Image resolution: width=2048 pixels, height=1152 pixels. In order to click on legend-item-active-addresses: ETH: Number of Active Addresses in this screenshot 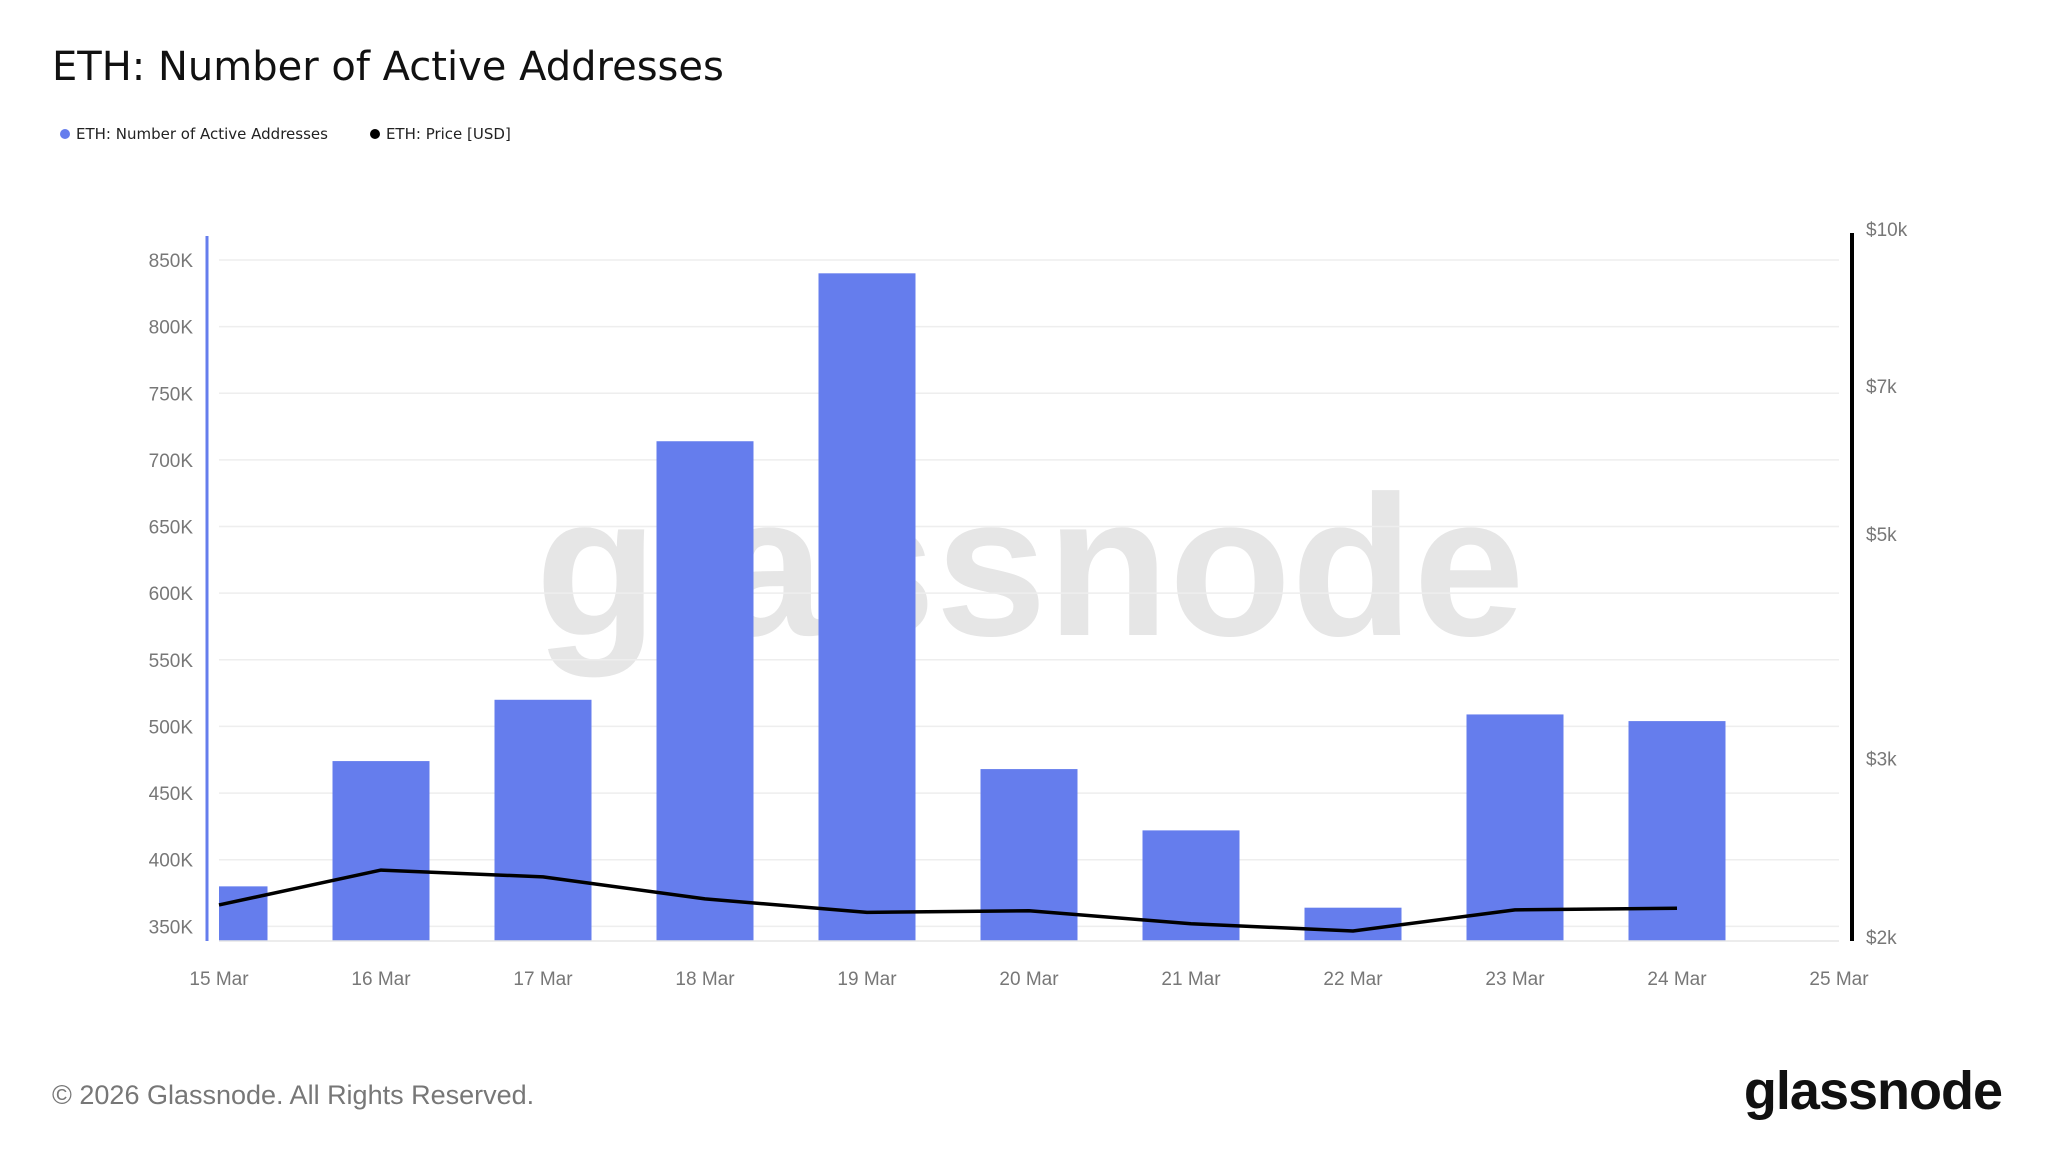, I will do `click(194, 134)`.